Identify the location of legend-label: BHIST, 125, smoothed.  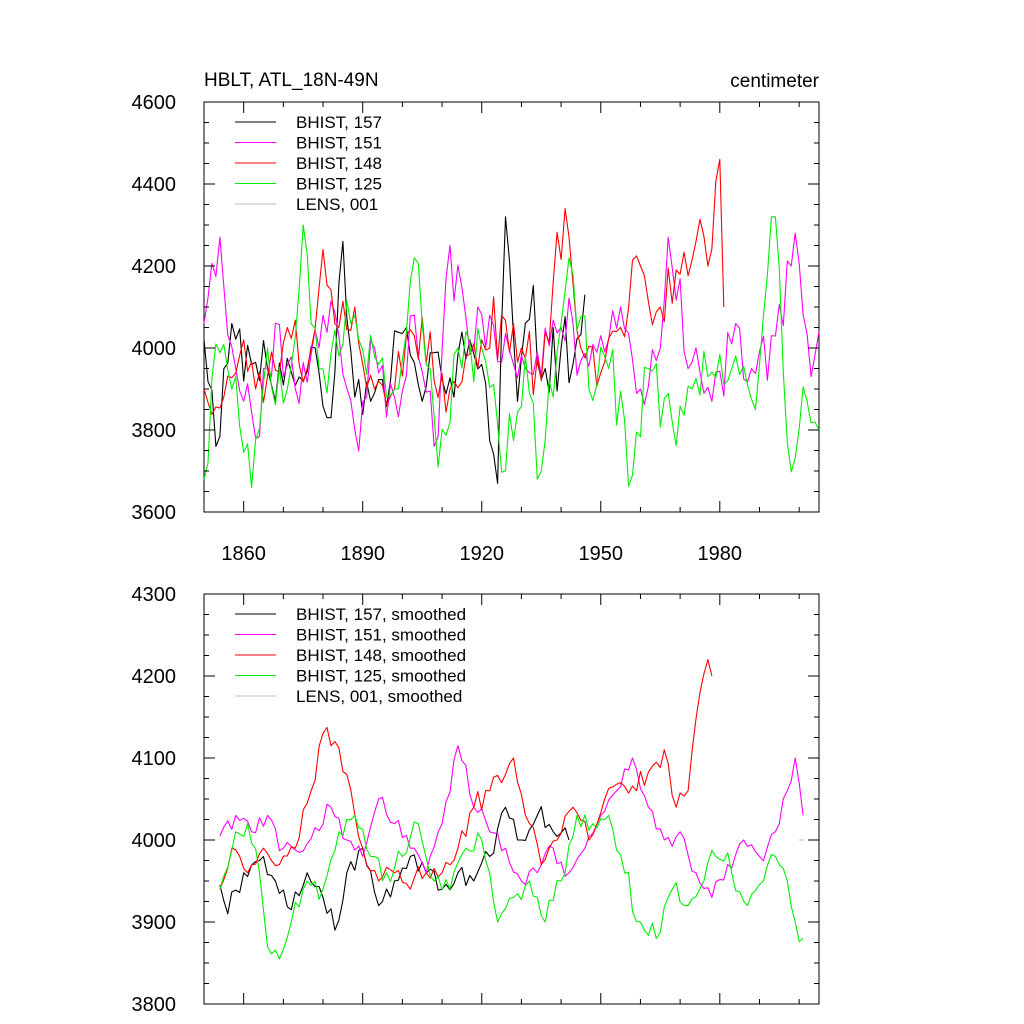
(381, 676).